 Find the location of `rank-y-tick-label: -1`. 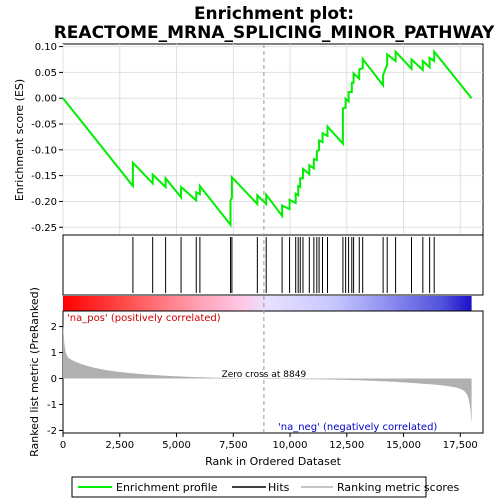

rank-y-tick-label: -1 is located at coordinates (52, 405).